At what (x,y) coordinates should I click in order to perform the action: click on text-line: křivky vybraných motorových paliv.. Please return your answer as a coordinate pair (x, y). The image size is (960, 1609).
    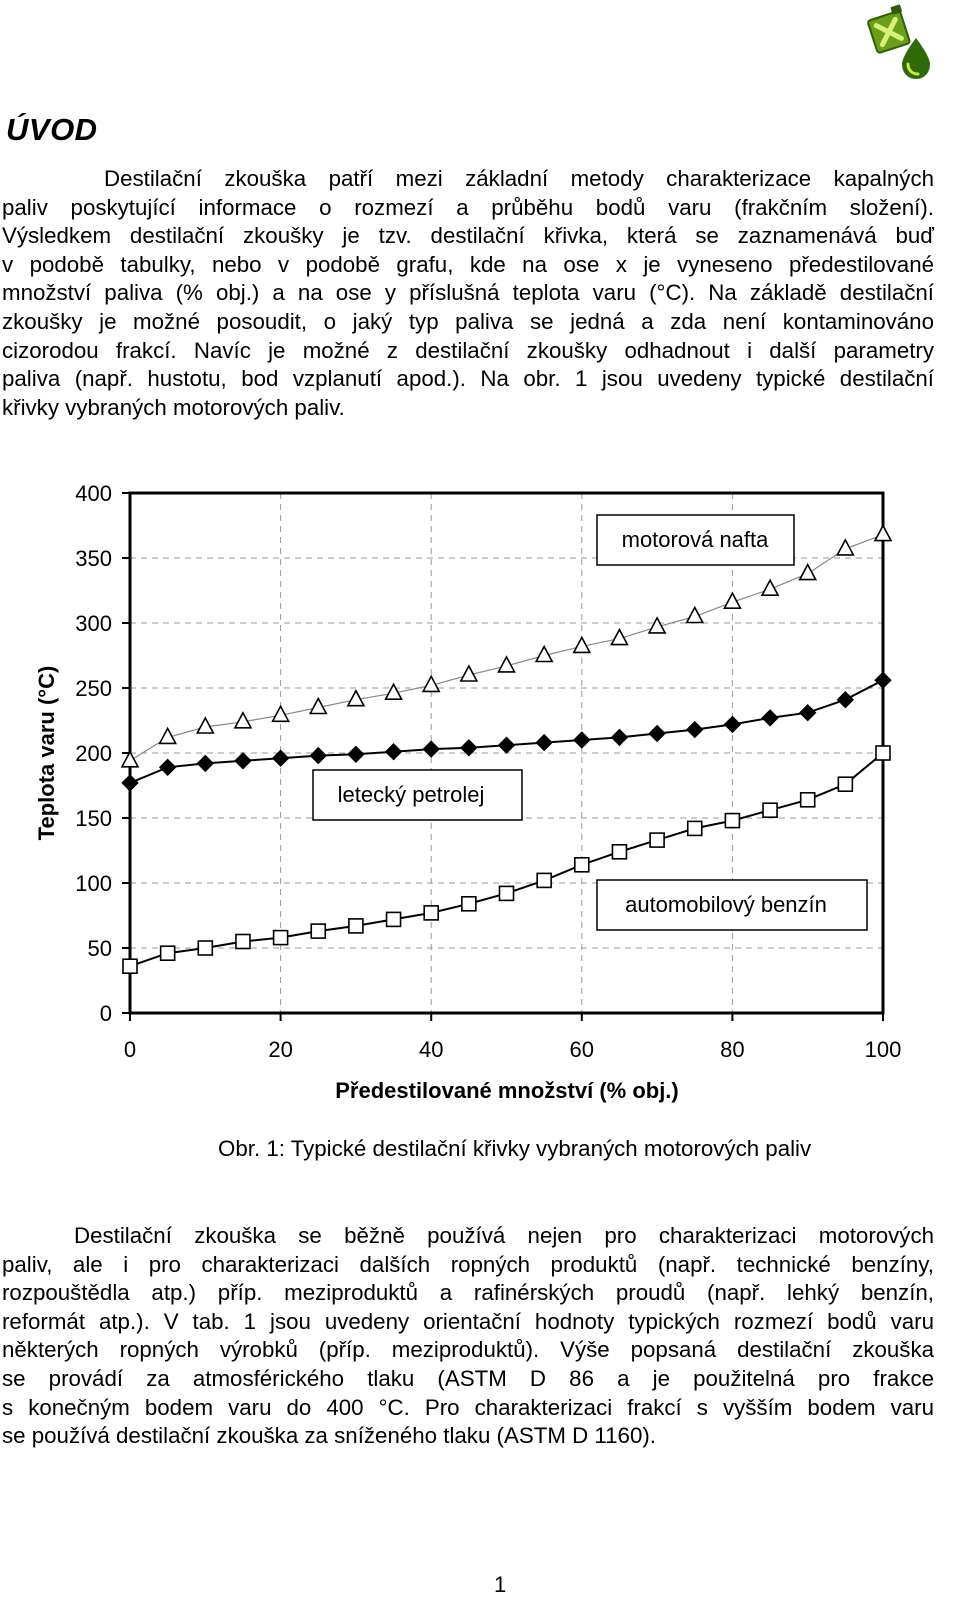
    Looking at the image, I should click on (173, 407).